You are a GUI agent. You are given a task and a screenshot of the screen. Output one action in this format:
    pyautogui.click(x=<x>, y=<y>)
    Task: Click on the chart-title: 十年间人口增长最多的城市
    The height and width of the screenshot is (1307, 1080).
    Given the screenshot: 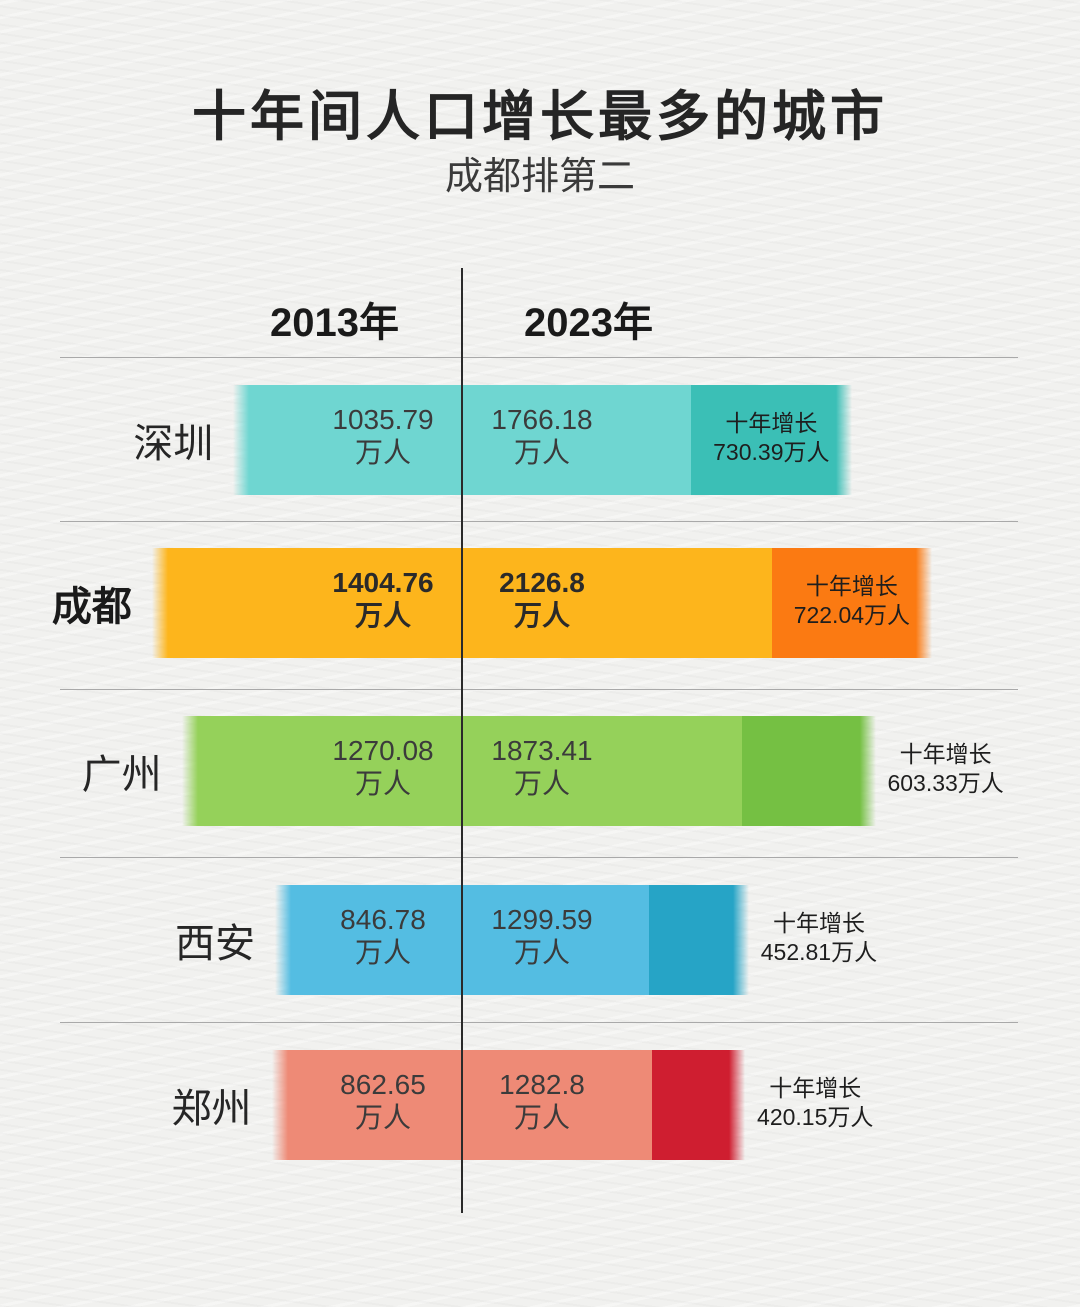 What is the action you would take?
    pyautogui.click(x=540, y=116)
    